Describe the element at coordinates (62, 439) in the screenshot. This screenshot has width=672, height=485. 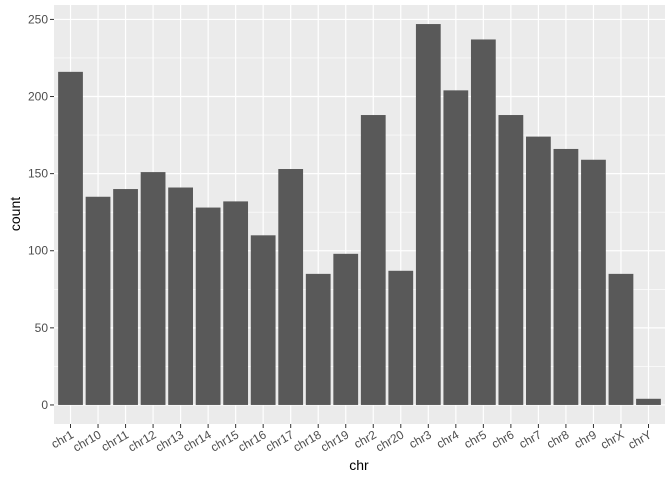
I see `x-tick-label: chr1` at that location.